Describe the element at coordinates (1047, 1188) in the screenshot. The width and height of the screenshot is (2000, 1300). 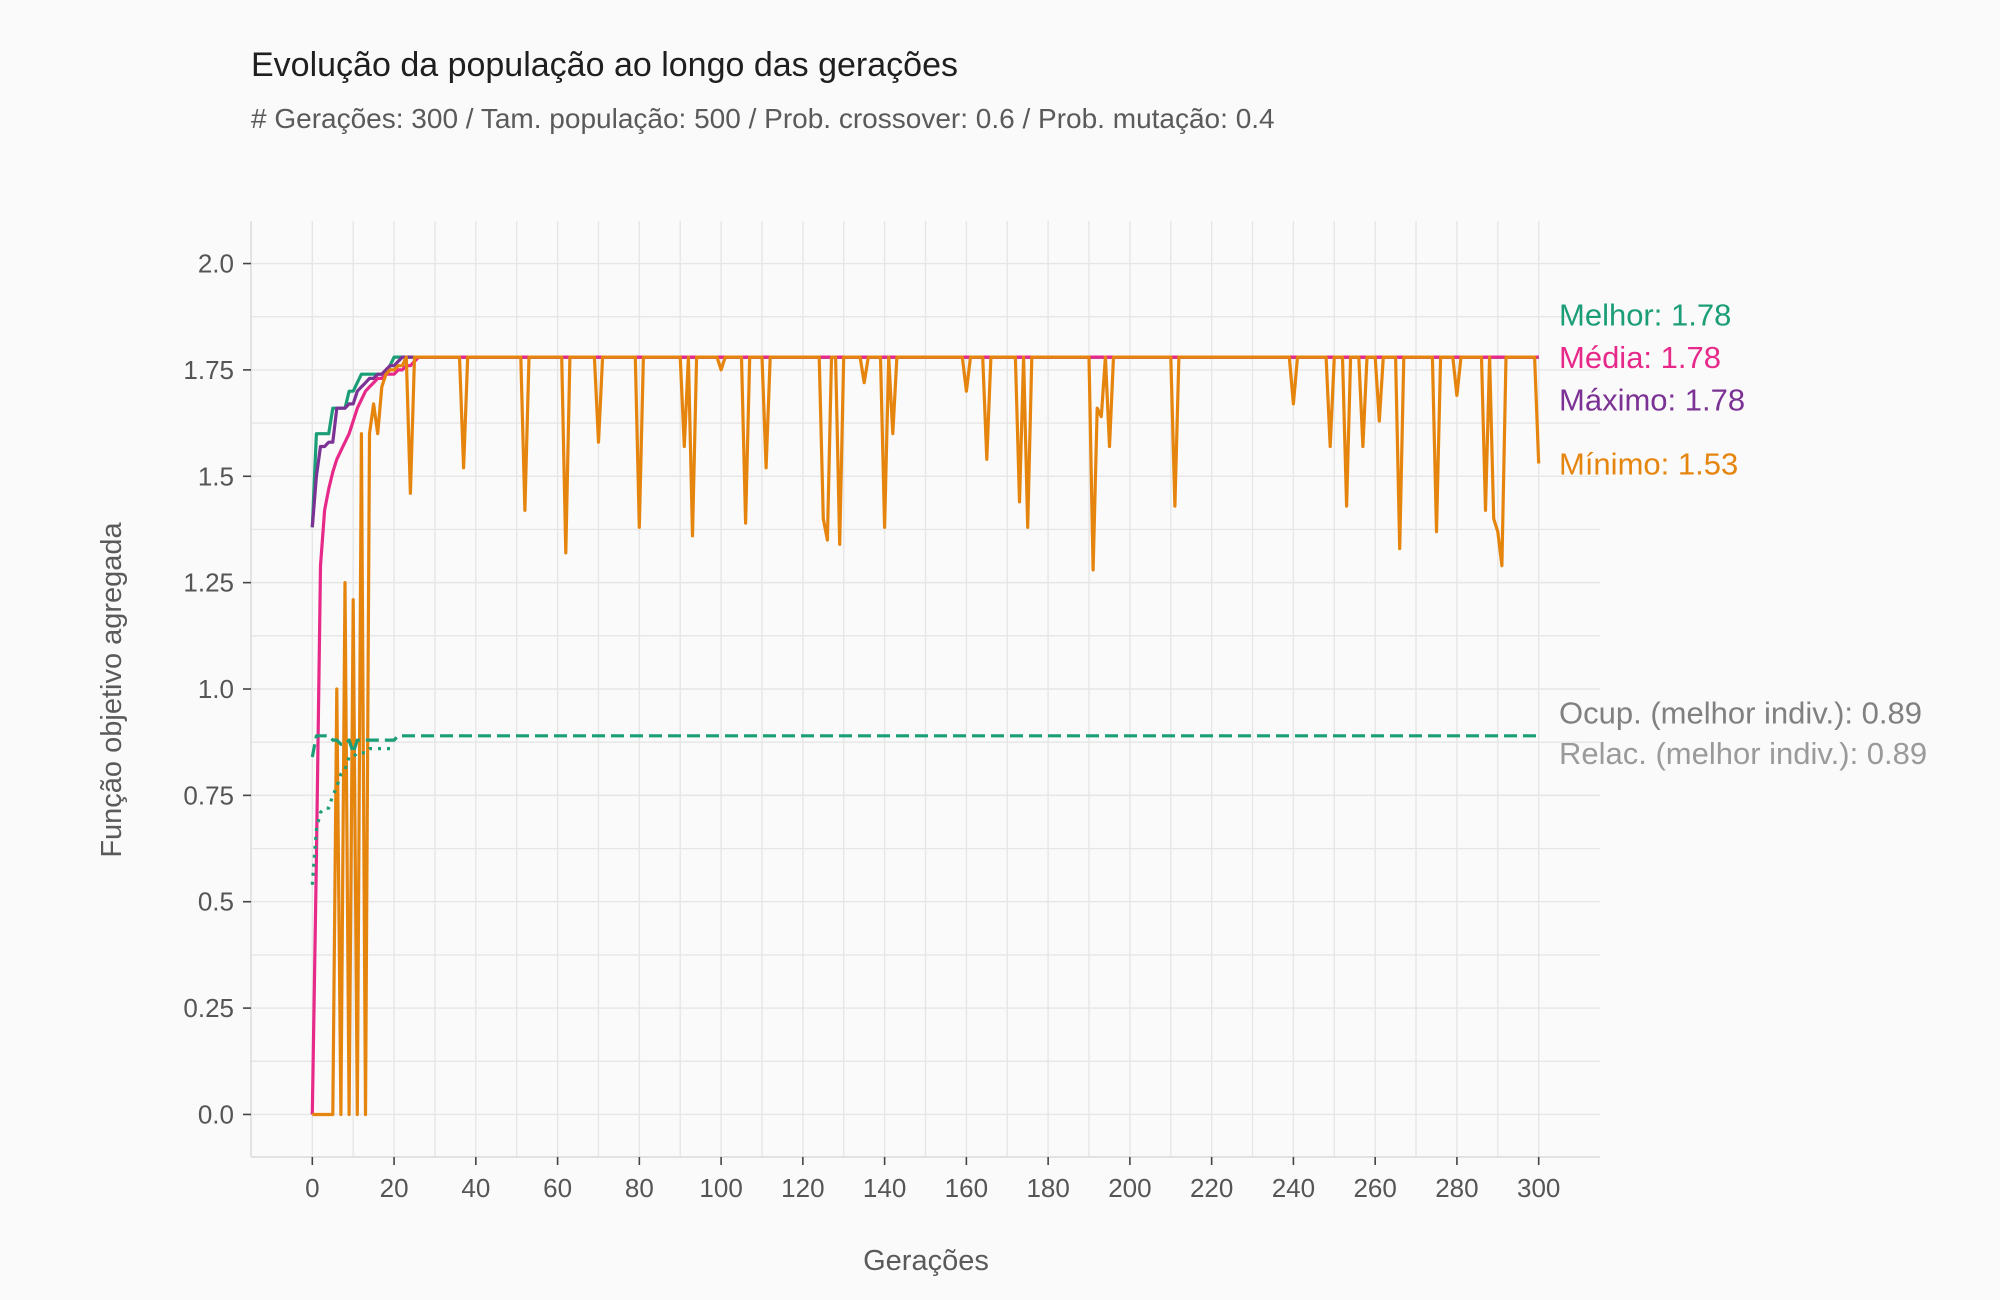
I see `x-tick-label: 180` at that location.